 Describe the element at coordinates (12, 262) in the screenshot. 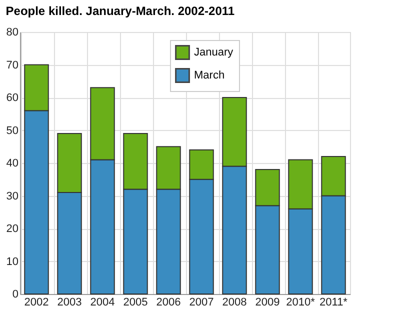

I see `y-tick-label: 10` at that location.